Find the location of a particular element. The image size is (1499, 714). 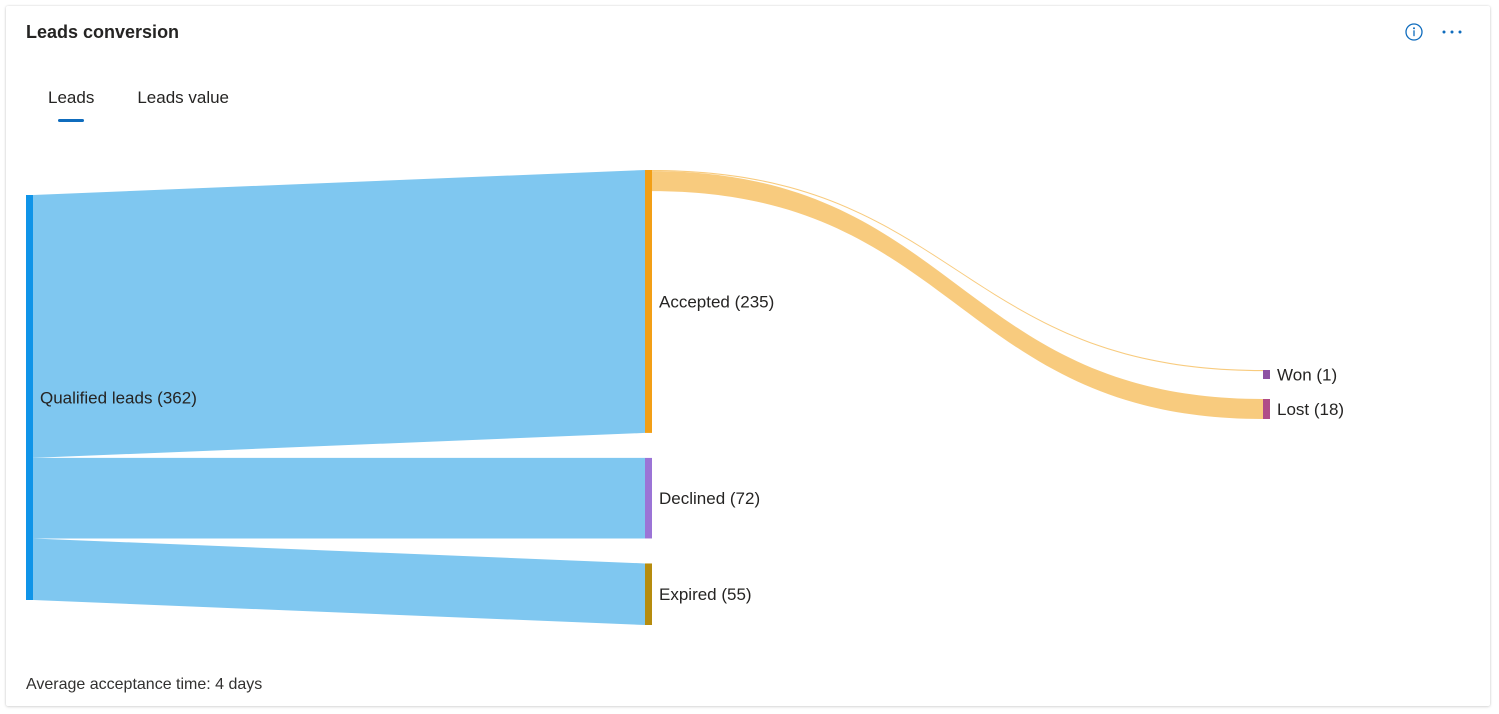

more-options-icon is located at coordinates (1452, 32).